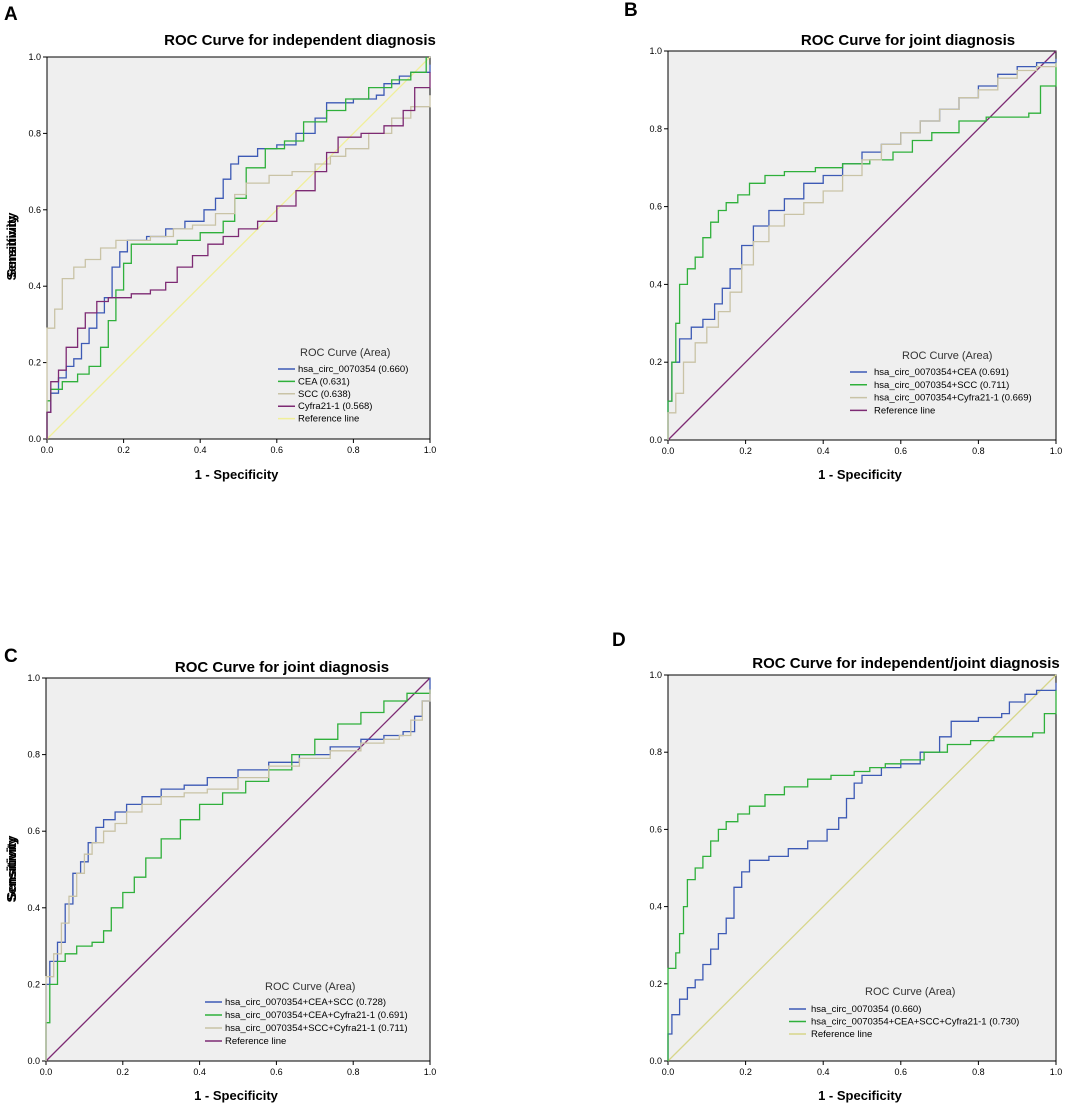 The image size is (1065, 1111). What do you see at coordinates (324, 394) in the screenshot?
I see `legend-entry: SCC (0.638)` at bounding box center [324, 394].